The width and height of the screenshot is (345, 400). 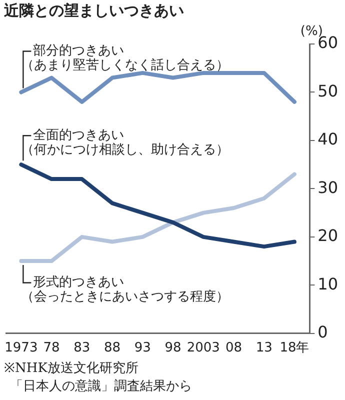 I want to click on x-tick-label: 18年, so click(x=295, y=348).